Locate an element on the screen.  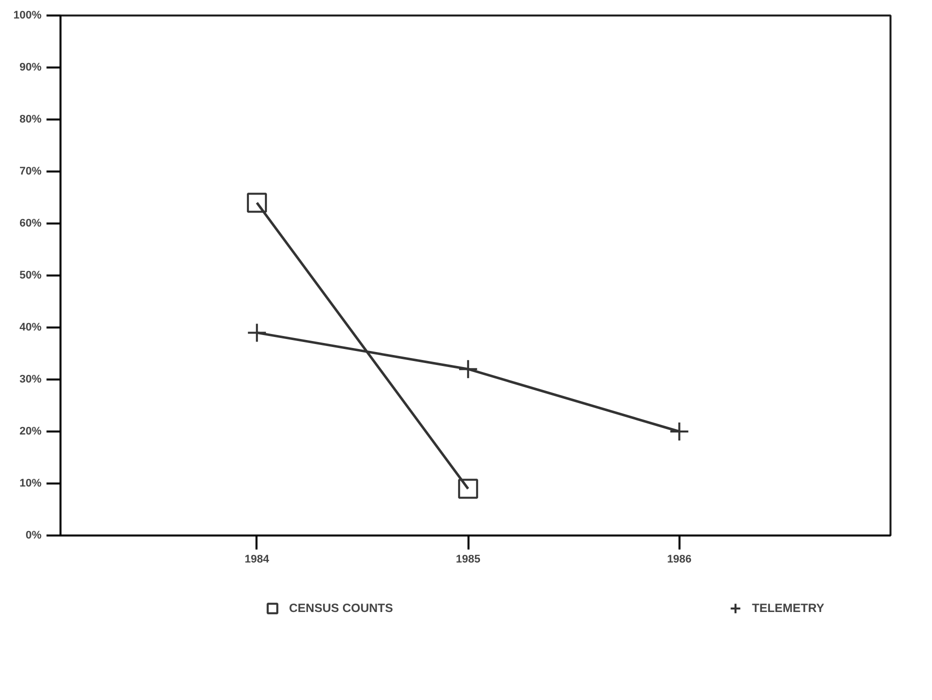
legend-label: TELEMETRY is located at coordinates (788, 608).